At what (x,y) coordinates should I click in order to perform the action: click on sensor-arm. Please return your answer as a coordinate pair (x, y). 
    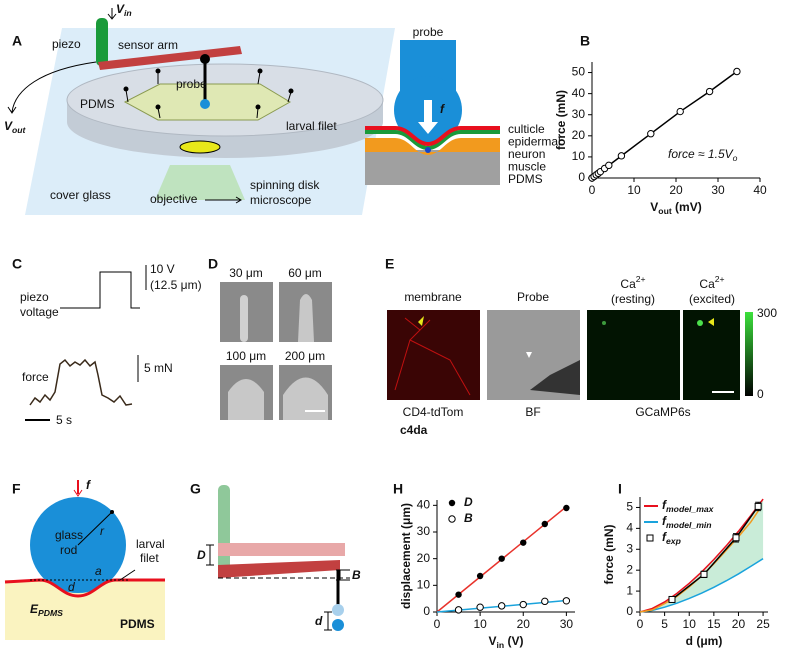
    Looking at the image, I should click on (170, 58).